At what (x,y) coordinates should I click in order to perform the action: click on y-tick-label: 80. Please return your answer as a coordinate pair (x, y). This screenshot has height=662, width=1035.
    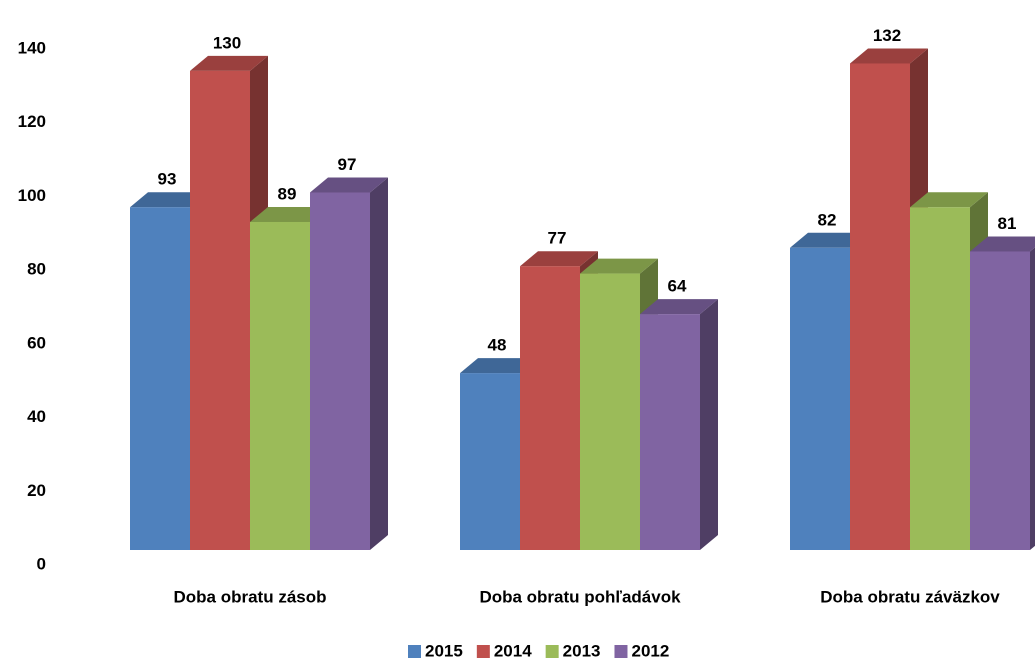
    Looking at the image, I should click on (36, 269).